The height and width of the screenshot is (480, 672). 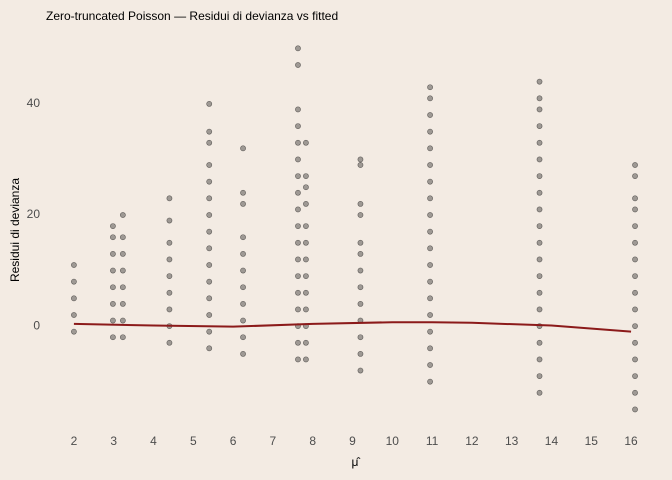 I want to click on x-tick-label: 7, so click(x=273, y=441).